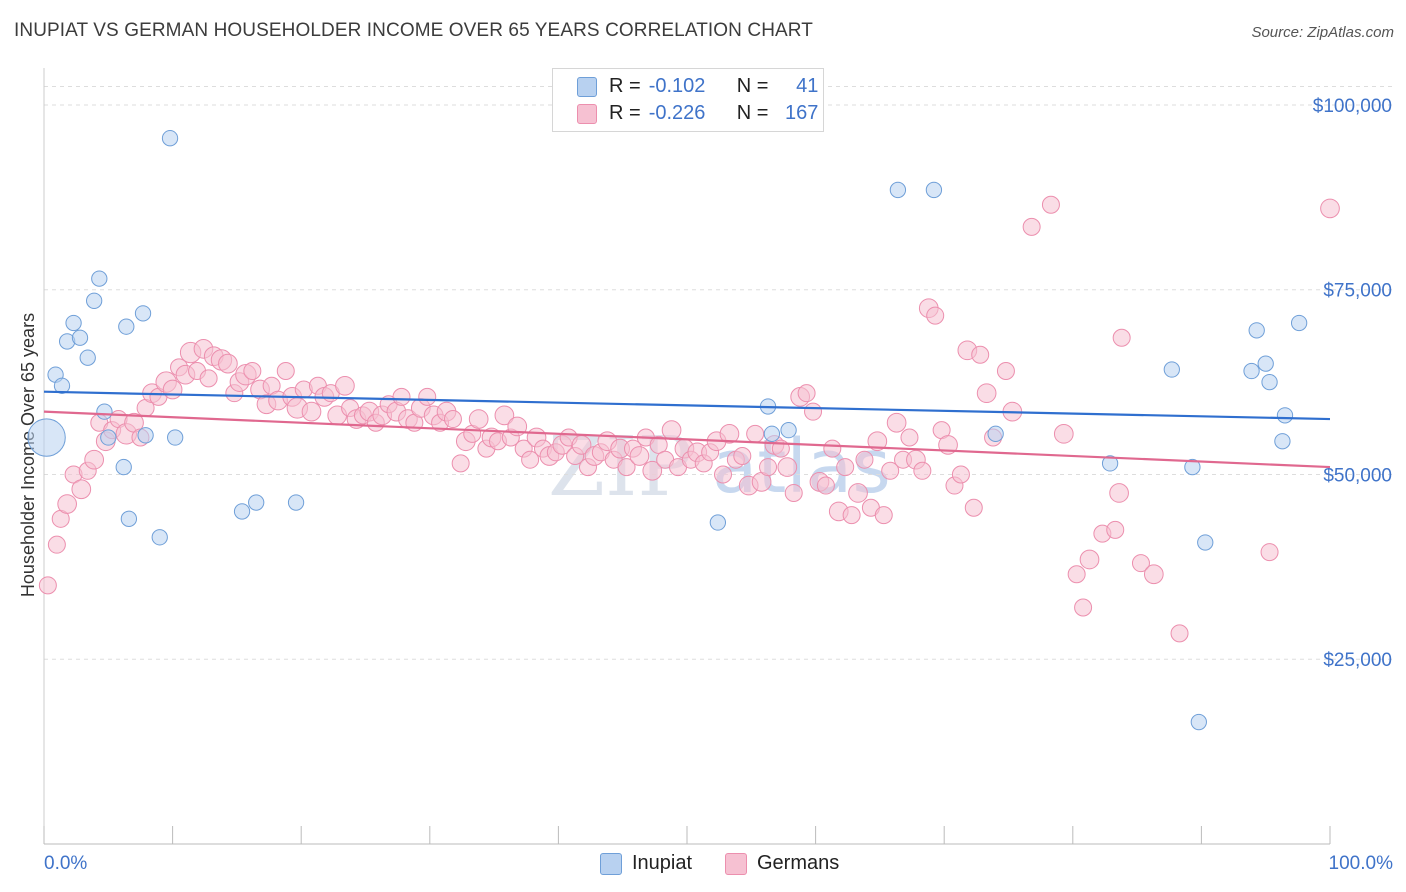  What do you see at coordinates (782, 863) in the screenshot?
I see `legend-item-germans: Germans` at bounding box center [782, 863].